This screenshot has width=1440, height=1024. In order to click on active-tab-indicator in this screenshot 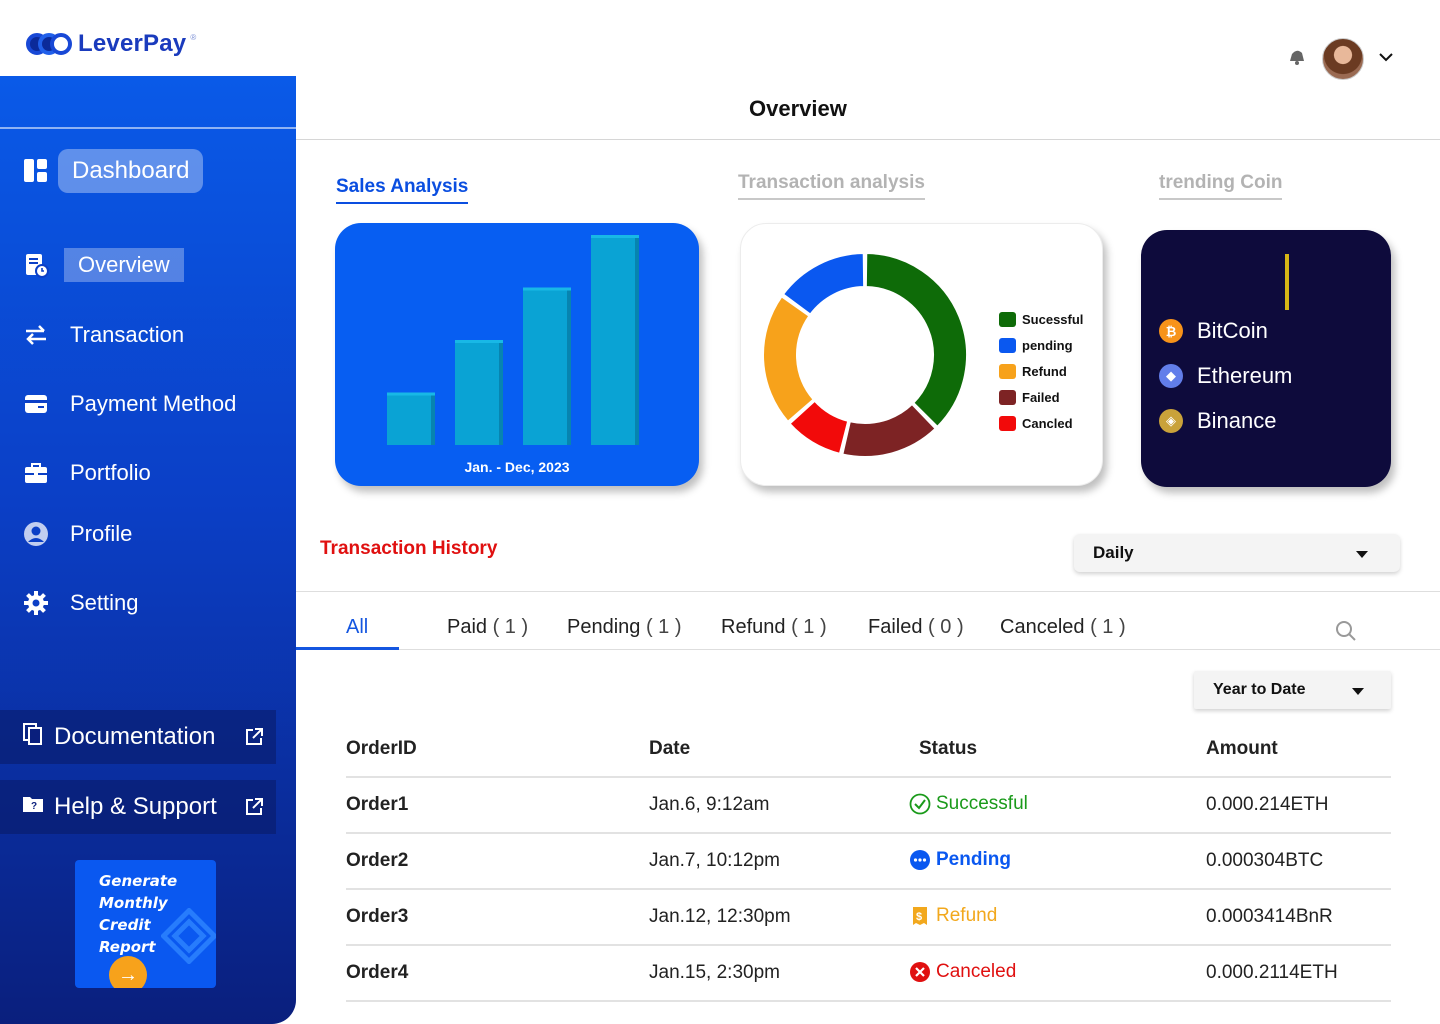, I will do `click(347, 648)`.